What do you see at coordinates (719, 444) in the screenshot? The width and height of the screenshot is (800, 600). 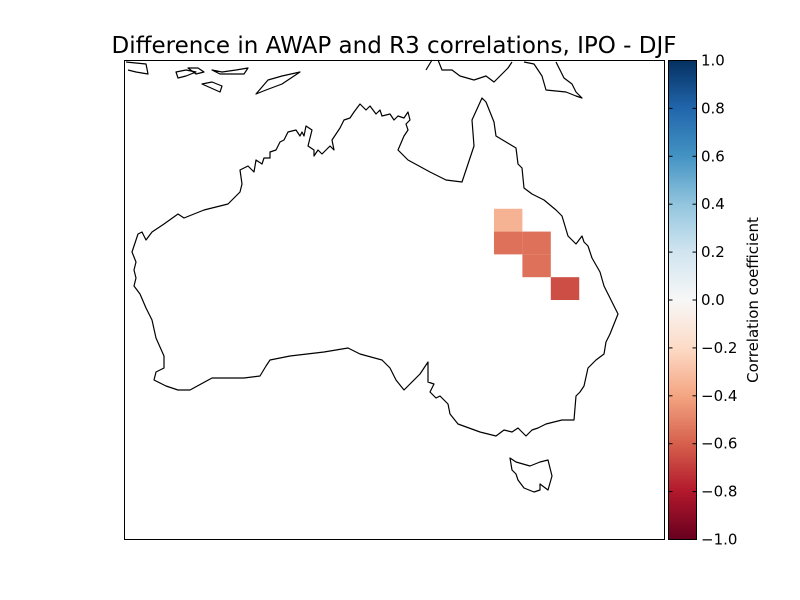 I see `colorbar-tick-label: −0.6` at bounding box center [719, 444].